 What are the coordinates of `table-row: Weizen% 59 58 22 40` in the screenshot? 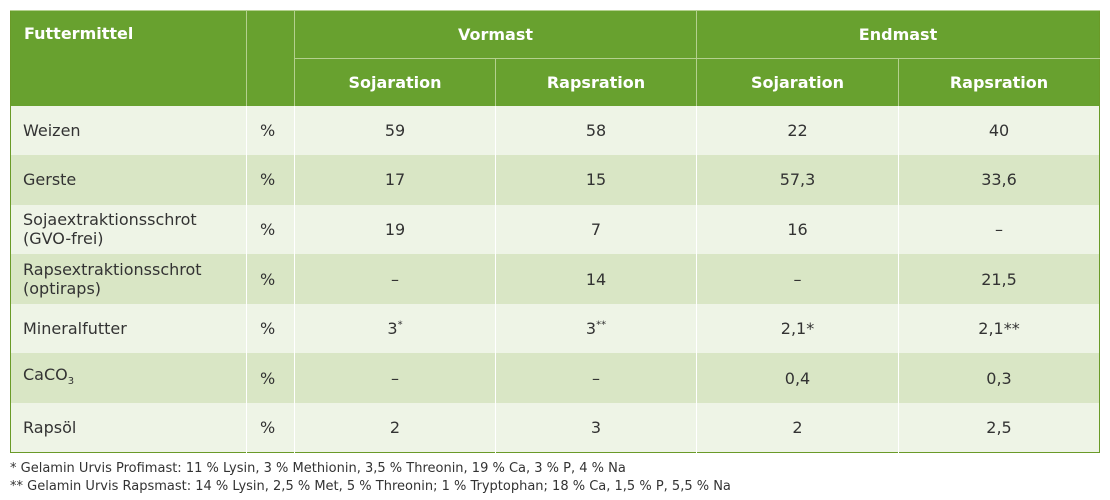 It's located at (555, 130).